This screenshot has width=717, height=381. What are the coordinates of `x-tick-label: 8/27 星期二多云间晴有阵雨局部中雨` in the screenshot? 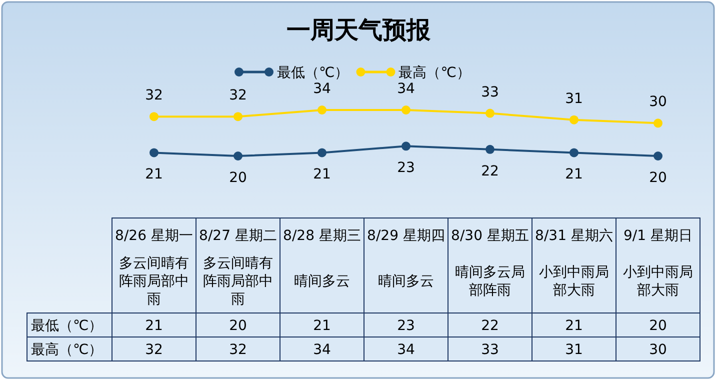 It's located at (238, 268).